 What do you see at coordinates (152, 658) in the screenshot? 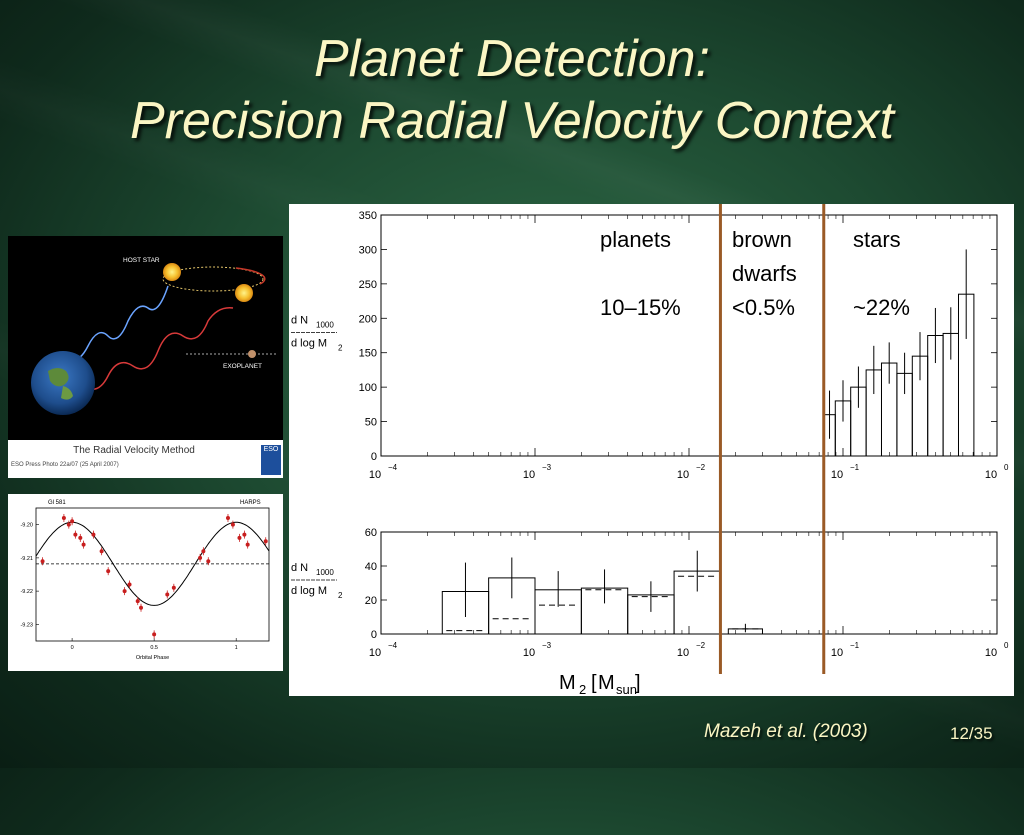
I see `phase-x-axis-label: Orbital Phase` at bounding box center [152, 658].